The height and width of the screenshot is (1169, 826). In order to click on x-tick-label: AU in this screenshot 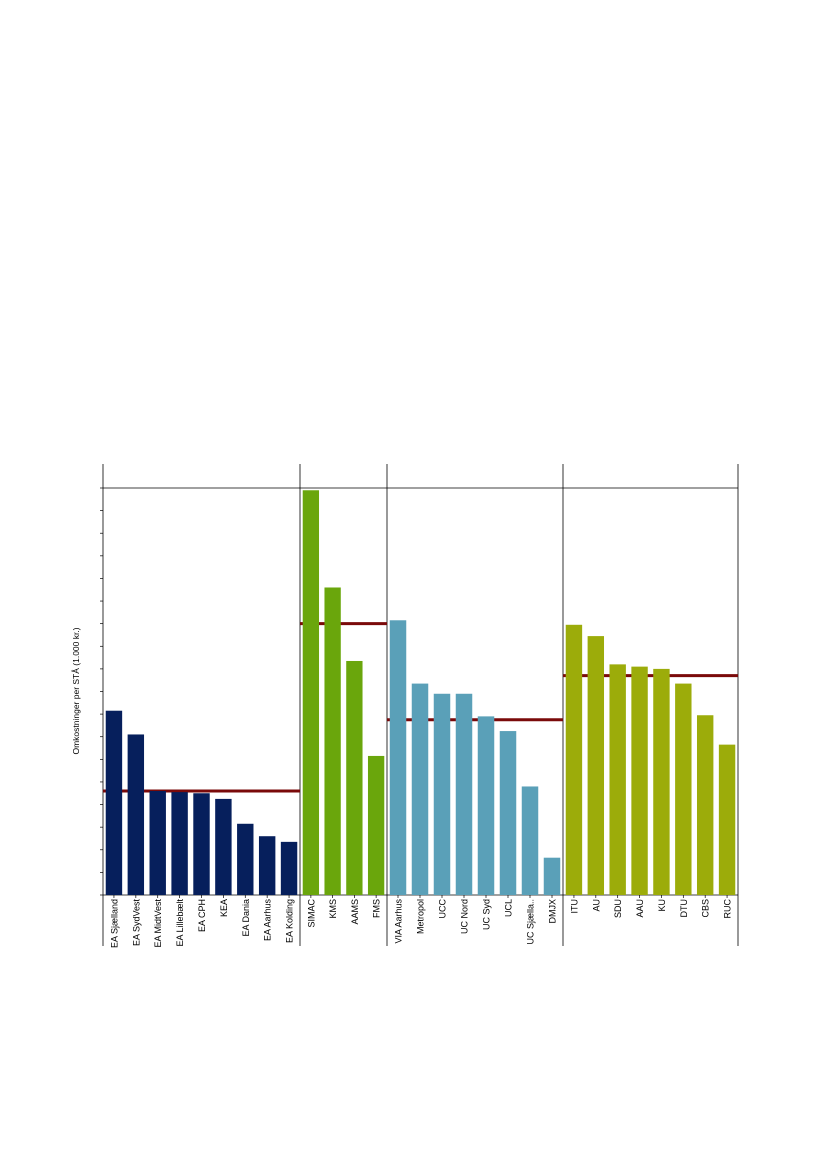, I will do `click(596, 905)`.